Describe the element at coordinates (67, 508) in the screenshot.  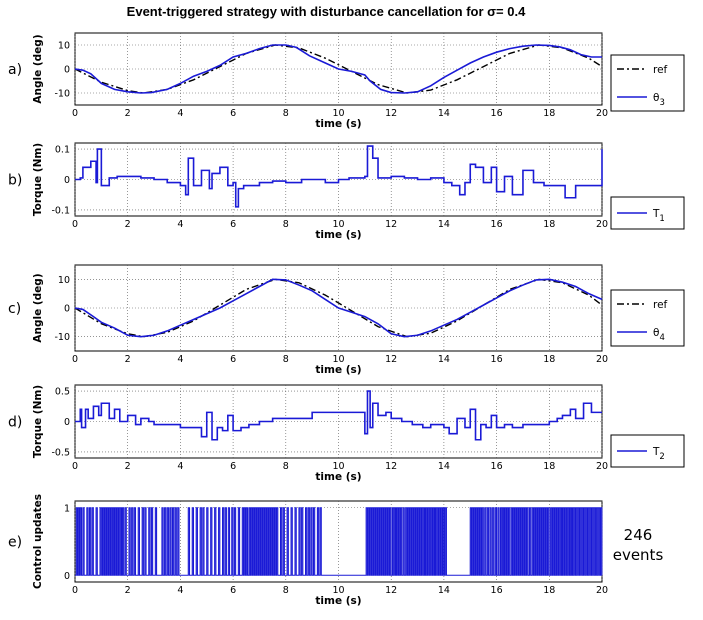
I see `y-tick-label: 1` at that location.